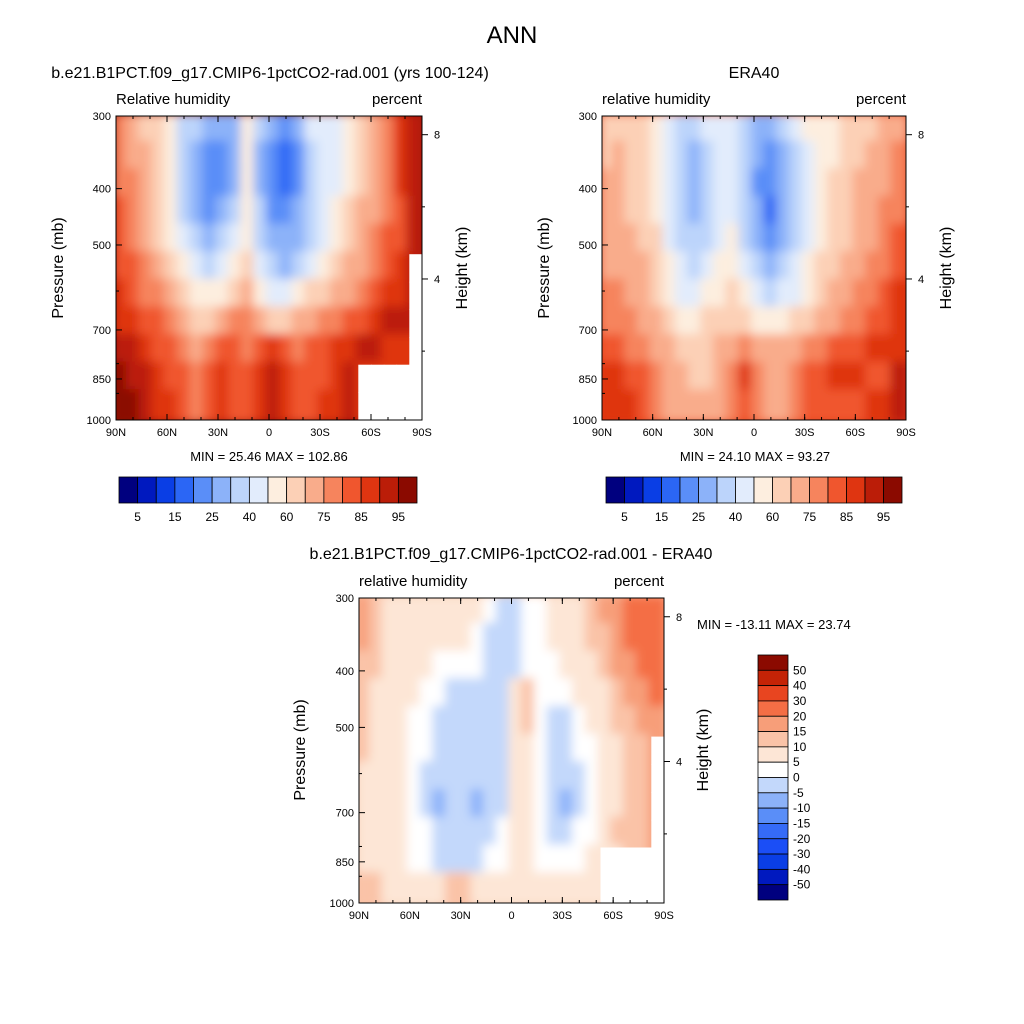  I want to click on panel-era40-title: ERA40, so click(754, 73).